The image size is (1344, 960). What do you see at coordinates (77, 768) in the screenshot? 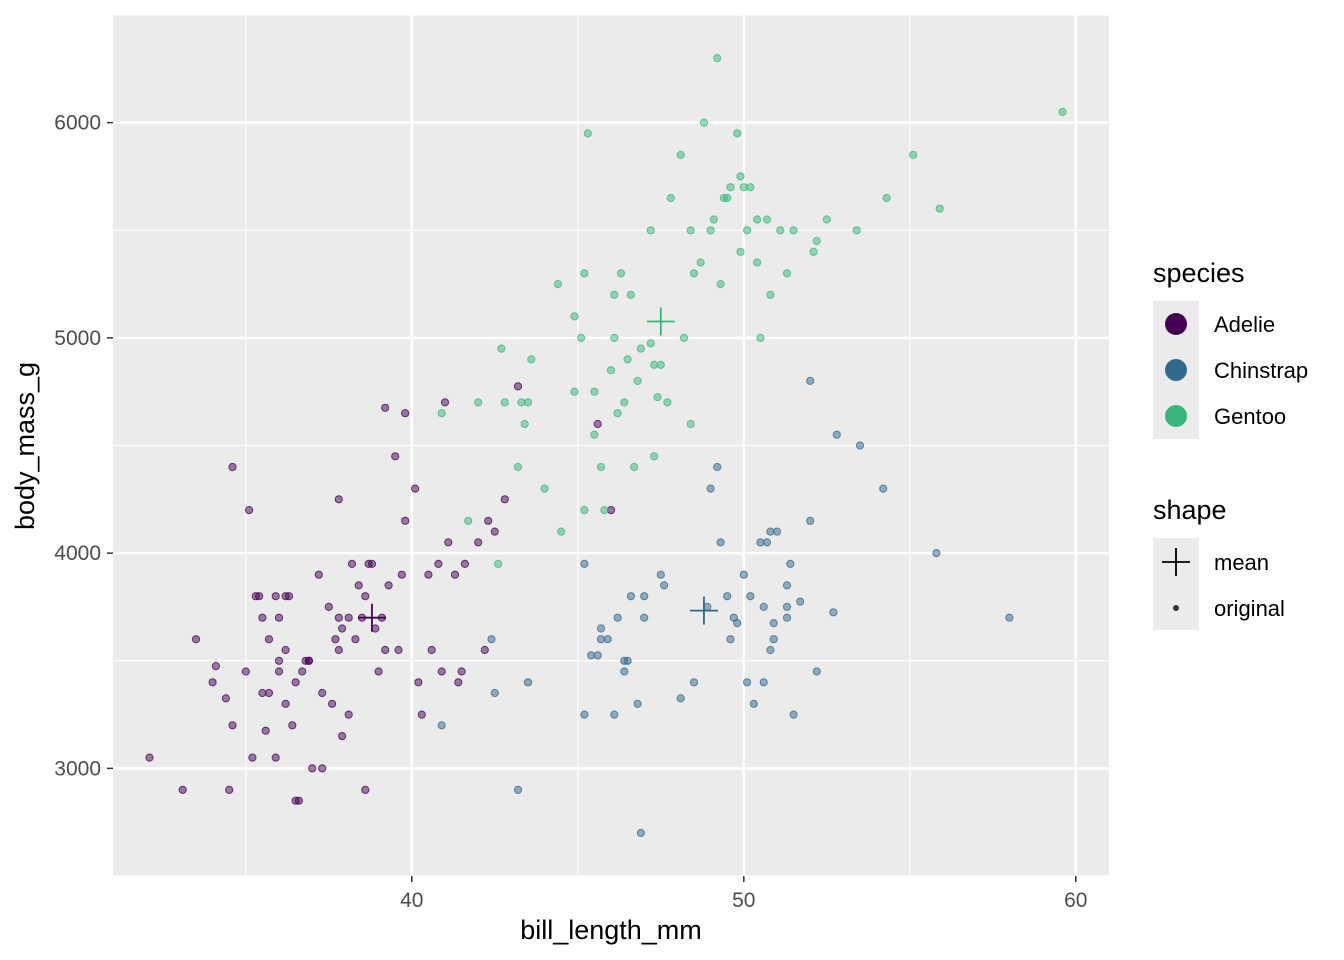
I see `y-tick-label: 3000` at bounding box center [77, 768].